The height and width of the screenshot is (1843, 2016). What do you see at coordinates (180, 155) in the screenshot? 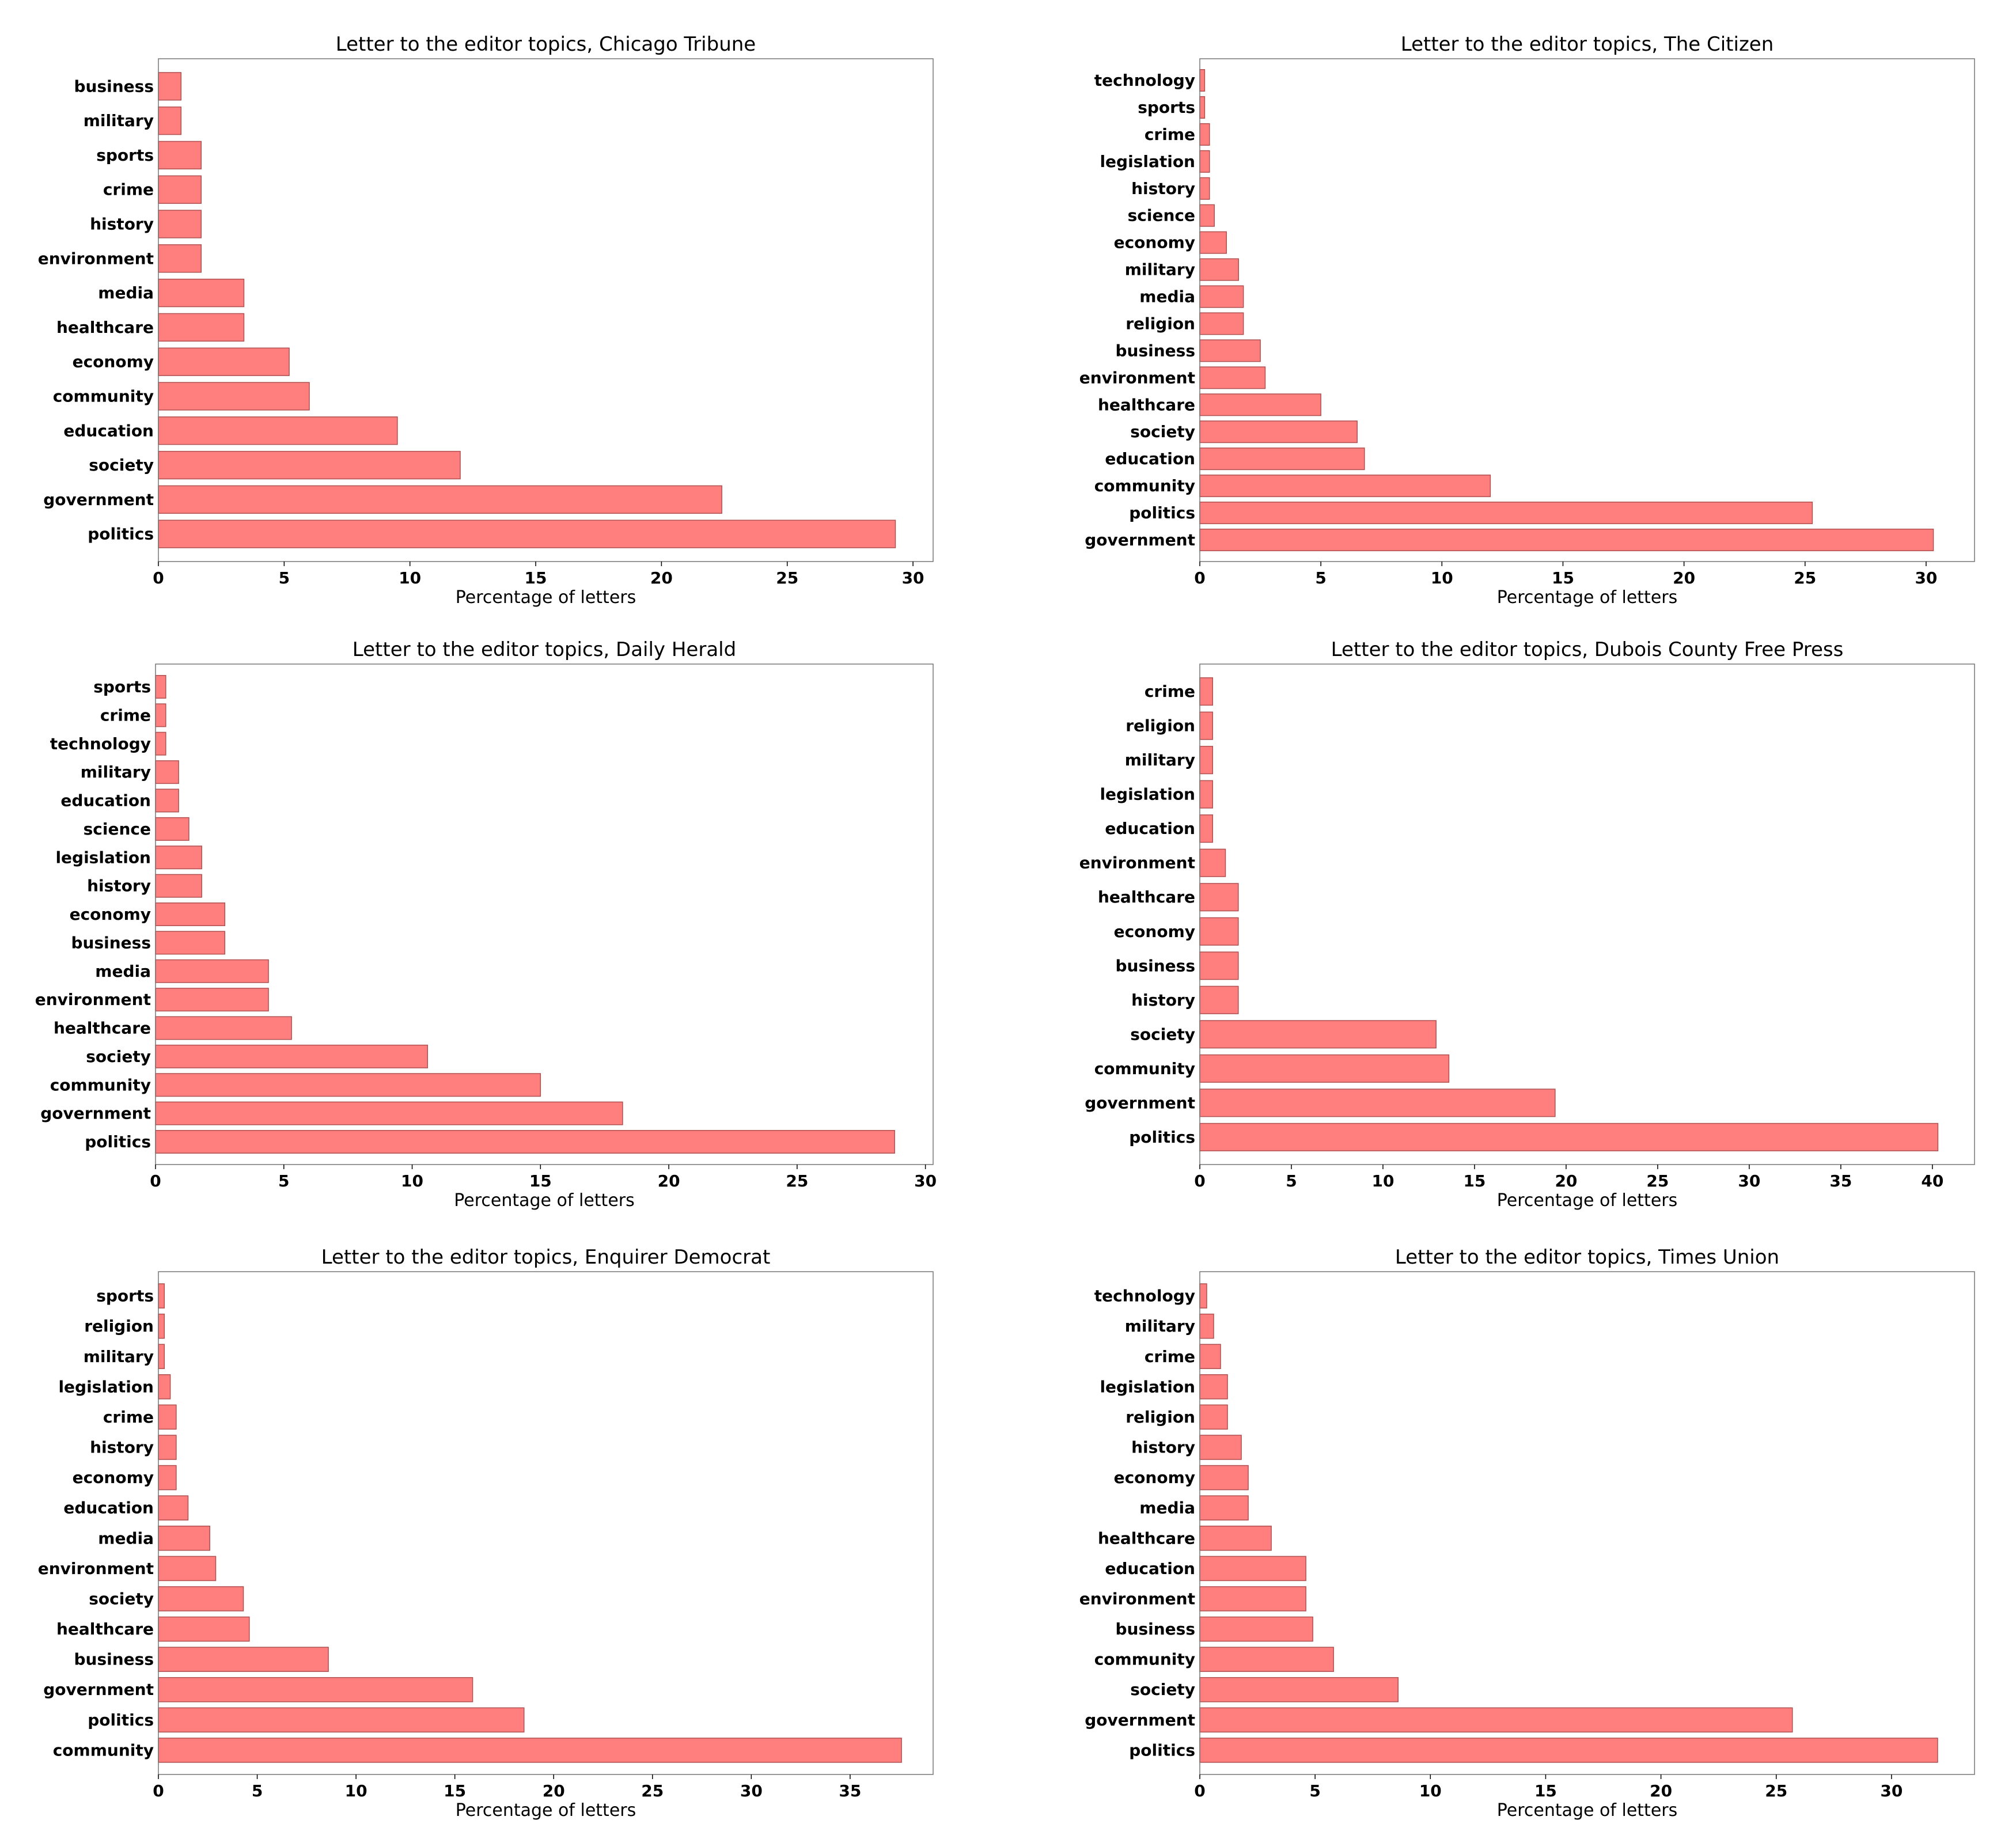
I see `bar-sports` at bounding box center [180, 155].